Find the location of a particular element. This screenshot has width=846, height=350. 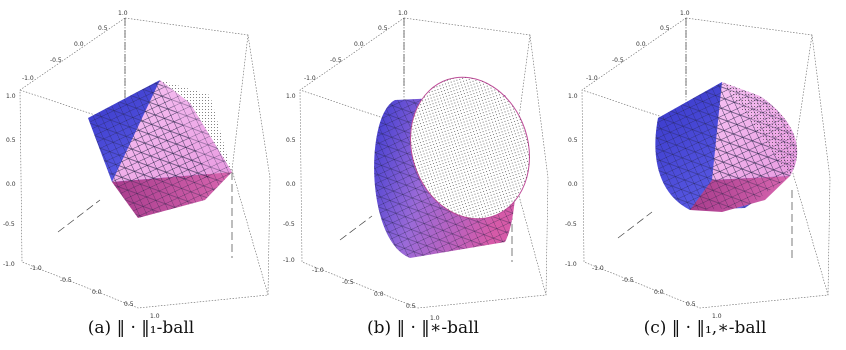

caption-c: (c) ‖ · ‖₁,∗-ball is located at coordinates (705, 328).